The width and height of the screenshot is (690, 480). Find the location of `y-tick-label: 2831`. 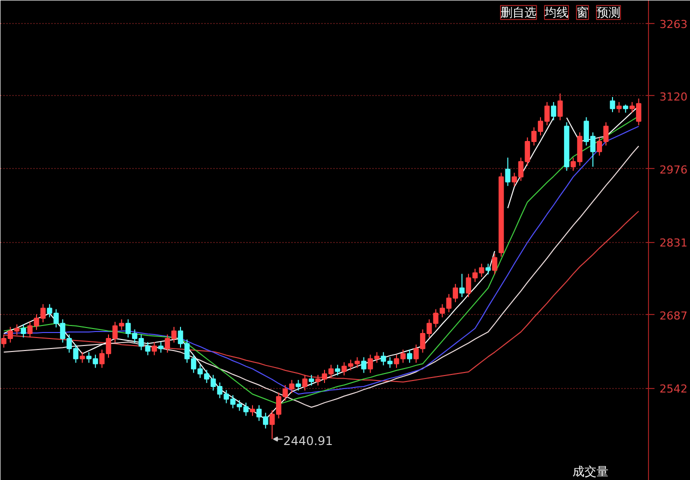

y-tick-label: 2831 is located at coordinates (674, 243).